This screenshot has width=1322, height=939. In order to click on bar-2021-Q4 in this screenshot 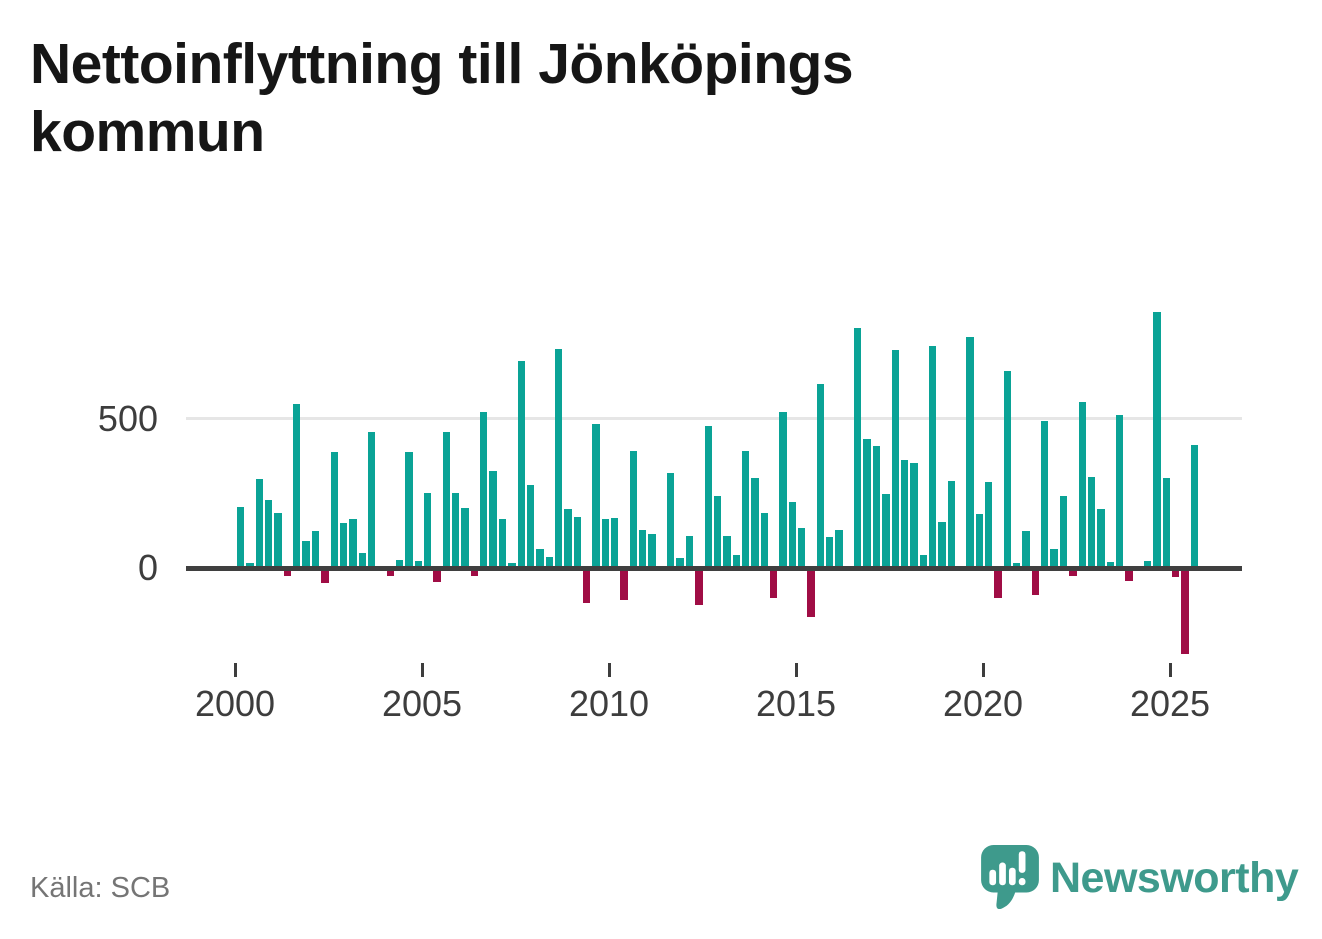, I will do `click(1054, 558)`.